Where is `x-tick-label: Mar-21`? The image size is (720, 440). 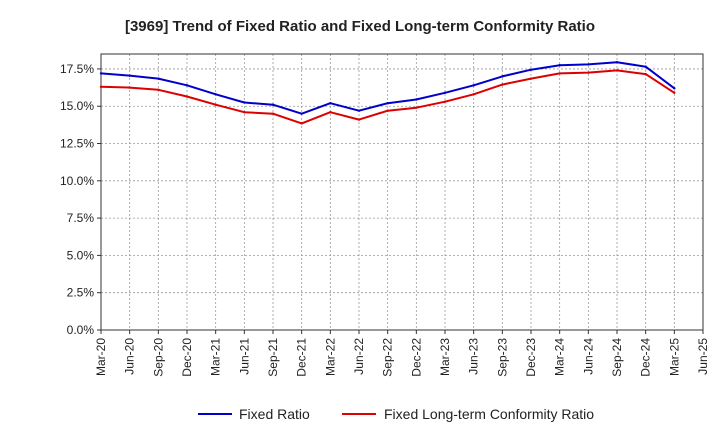
x-tick-label: Mar-21 is located at coordinates (216, 357).